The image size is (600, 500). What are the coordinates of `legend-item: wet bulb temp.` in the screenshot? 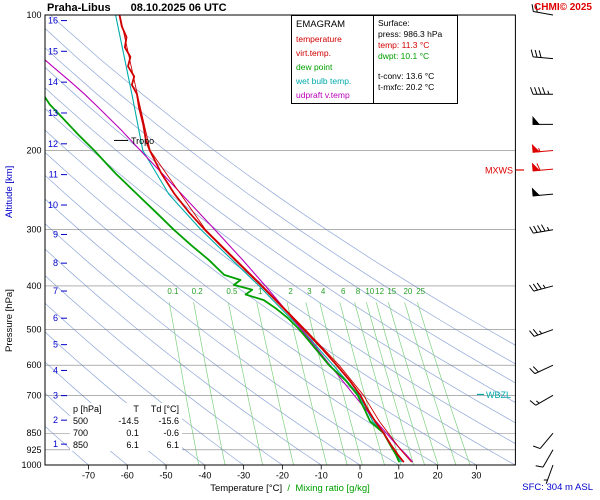 It's located at (324, 81).